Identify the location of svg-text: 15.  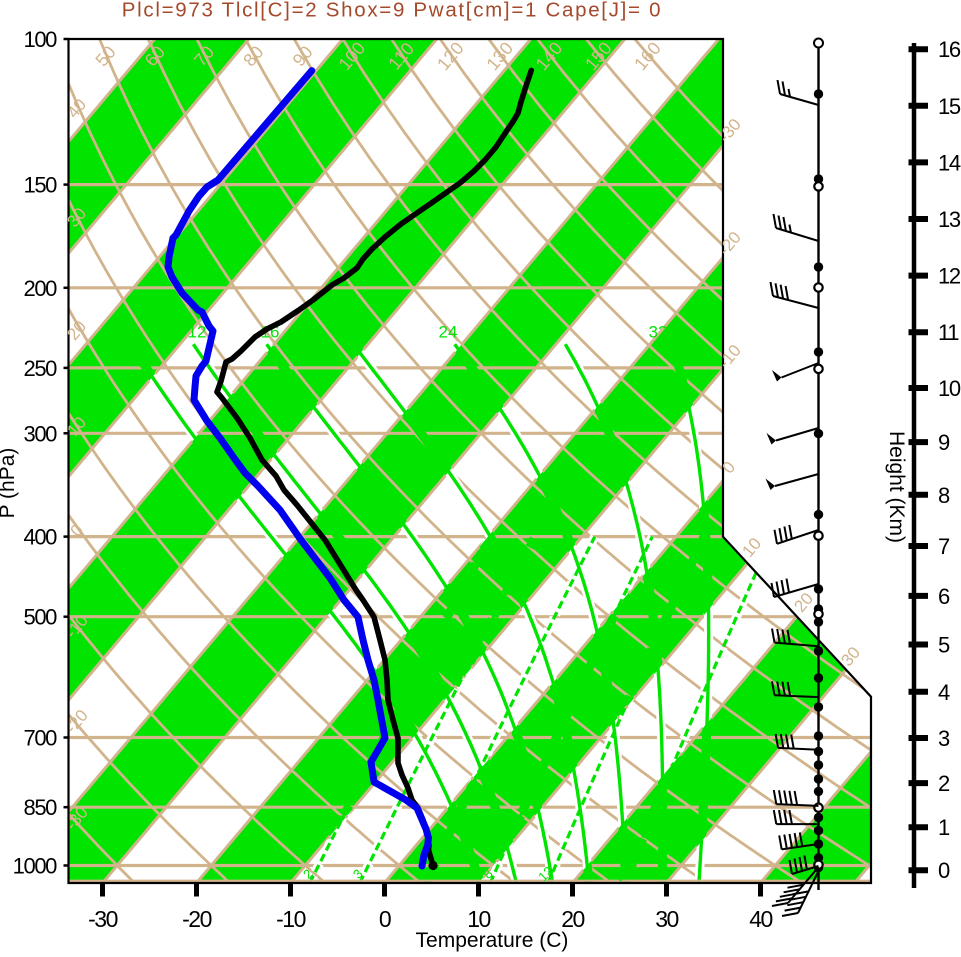
(949, 106).